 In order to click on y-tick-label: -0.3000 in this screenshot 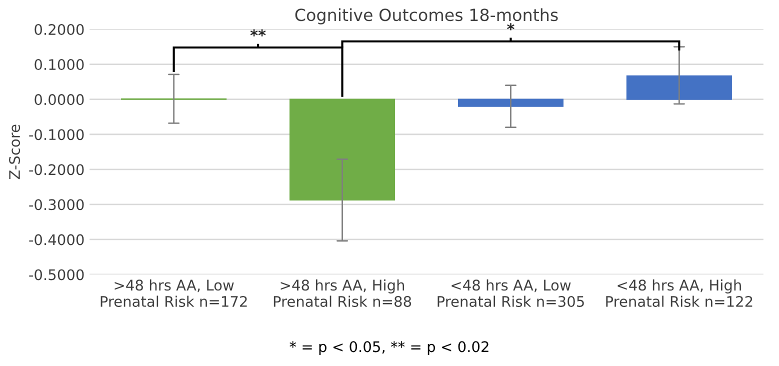, I will do `click(56, 204)`.